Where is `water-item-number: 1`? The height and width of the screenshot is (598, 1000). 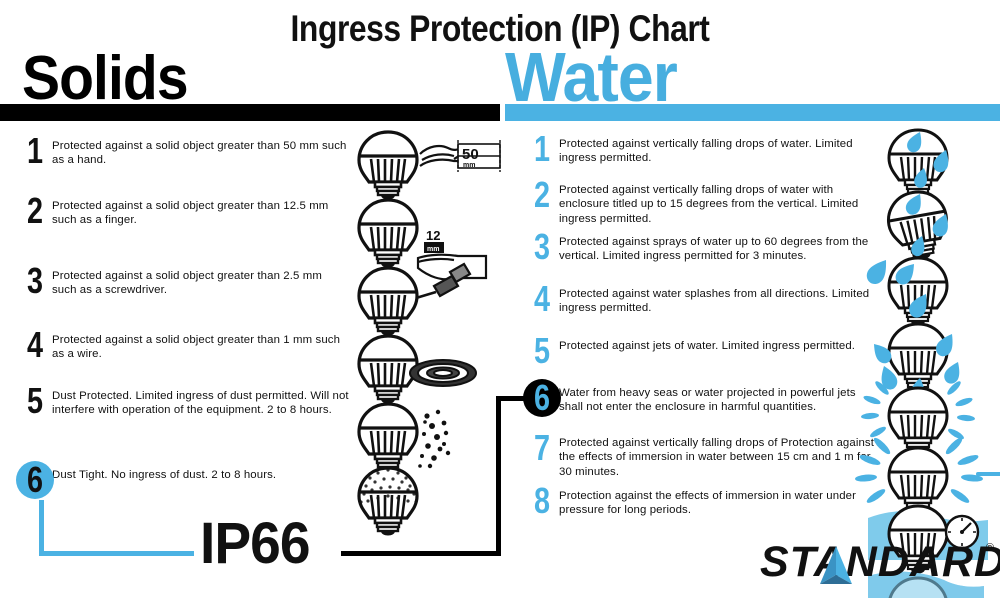 water-item-number: 1 is located at coordinates (542, 148).